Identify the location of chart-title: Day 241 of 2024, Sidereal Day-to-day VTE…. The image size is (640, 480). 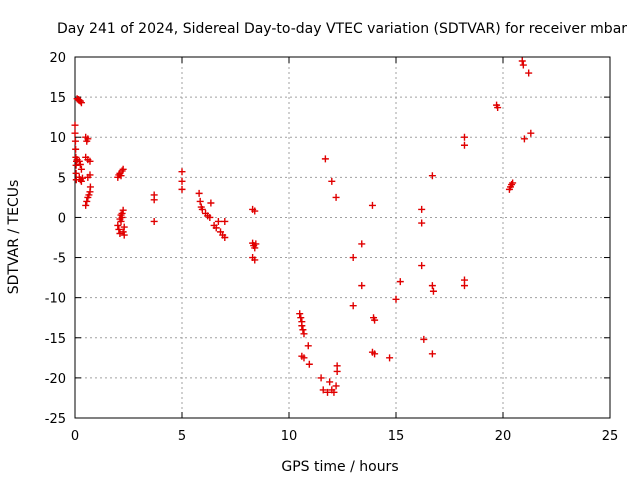
(342, 29).